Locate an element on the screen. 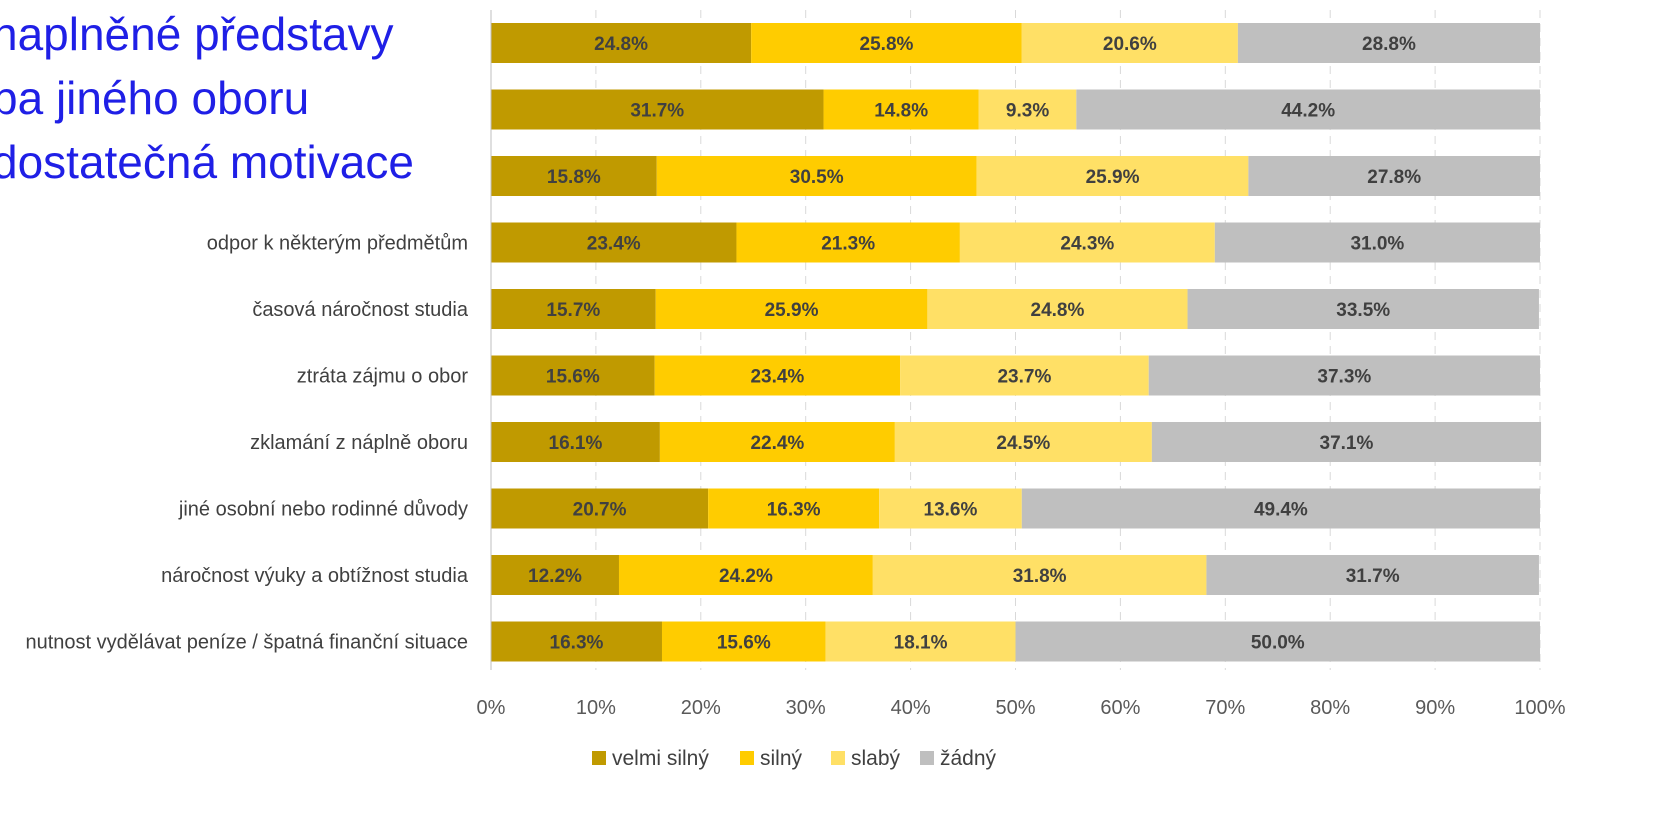  data-label: 50.0% is located at coordinates (1278, 643).